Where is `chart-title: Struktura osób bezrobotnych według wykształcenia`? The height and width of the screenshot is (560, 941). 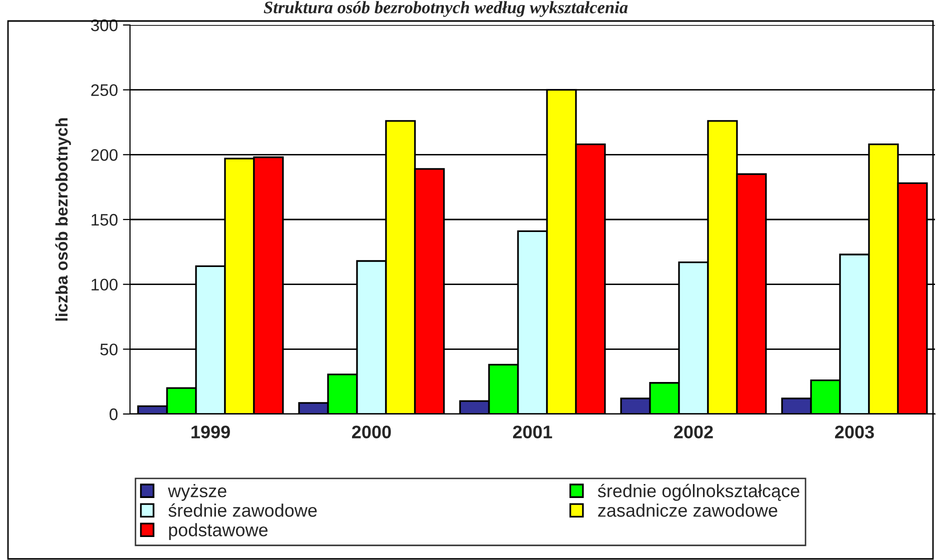 chart-title: Struktura osób bezrobotnych według wykształcenia is located at coordinates (446, 9).